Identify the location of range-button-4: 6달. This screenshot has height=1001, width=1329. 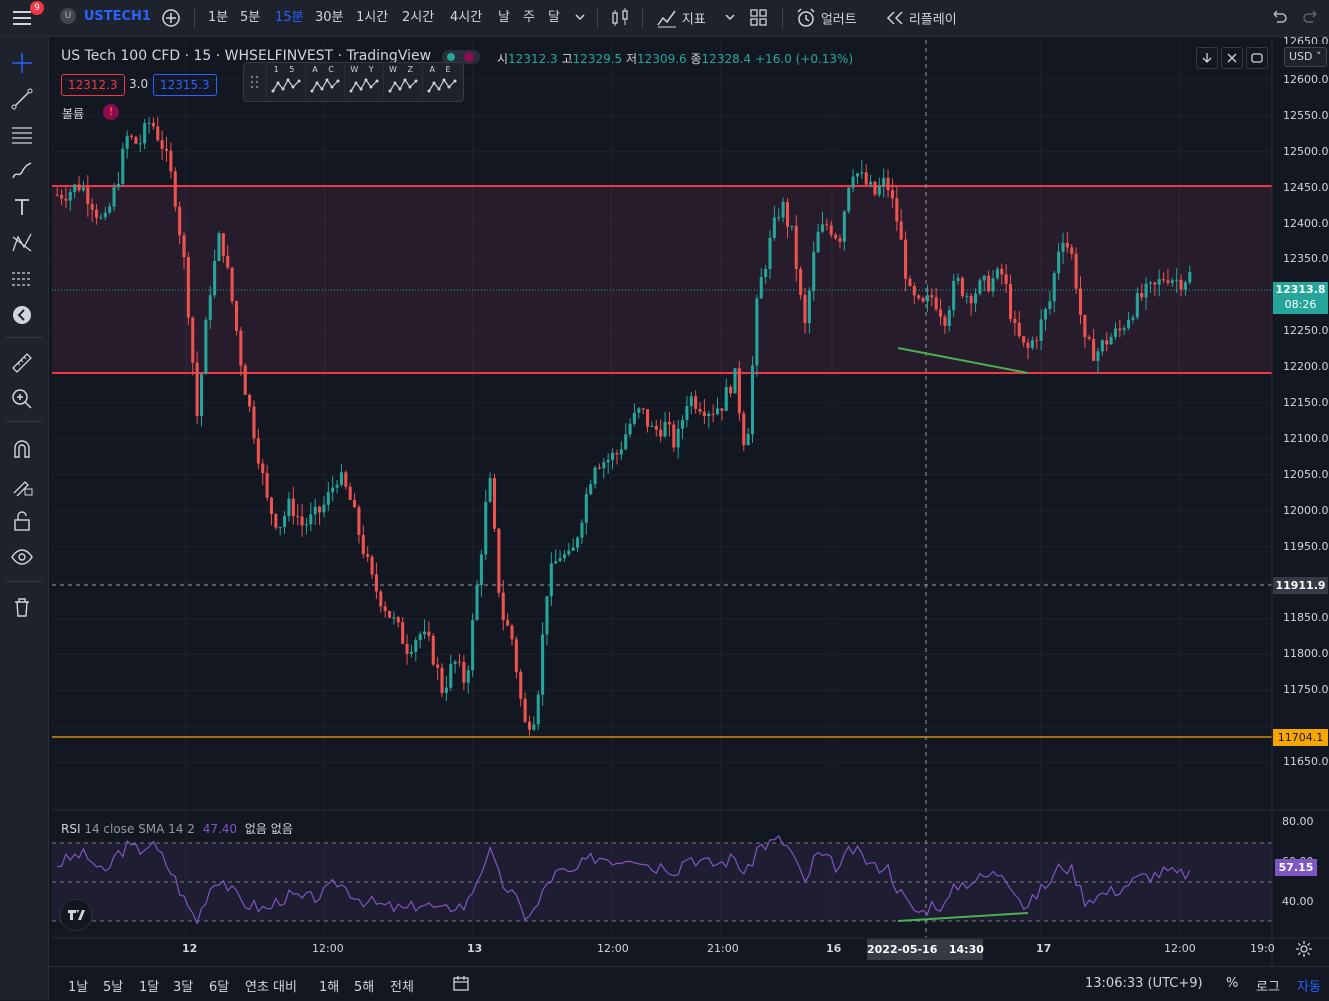
(219, 987).